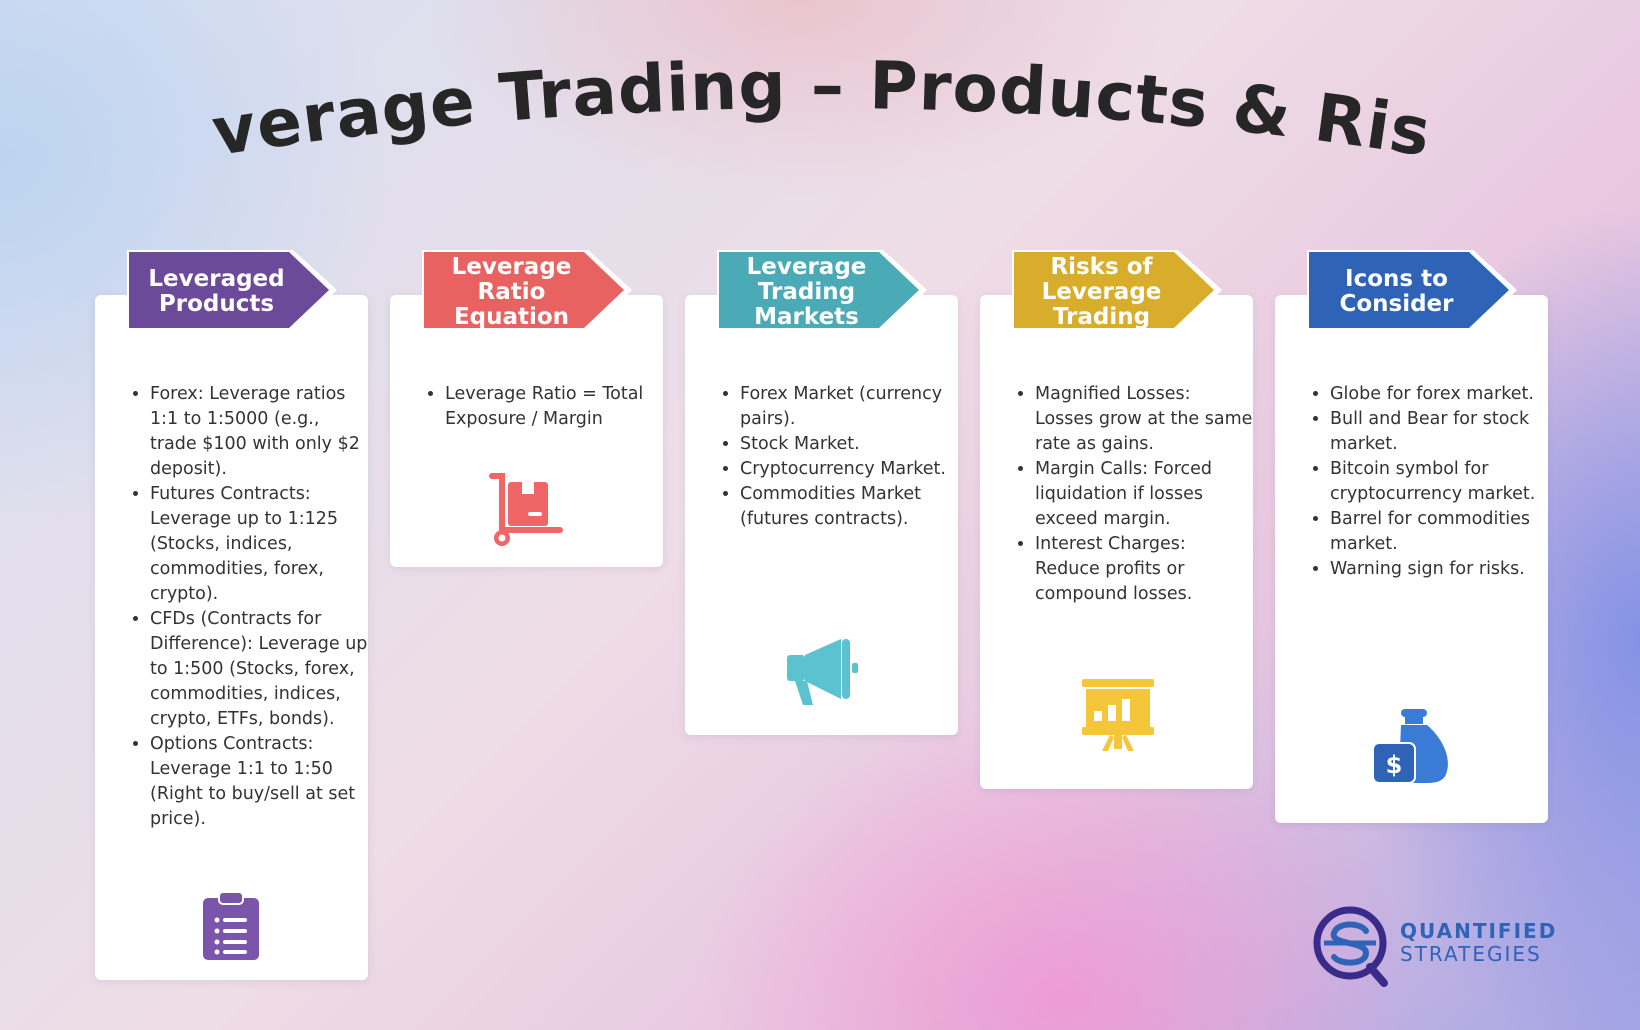 The width and height of the screenshot is (1640, 1030). Describe the element at coordinates (1479, 931) in the screenshot. I see `logo-text-line1: QUANTIFIED` at that location.